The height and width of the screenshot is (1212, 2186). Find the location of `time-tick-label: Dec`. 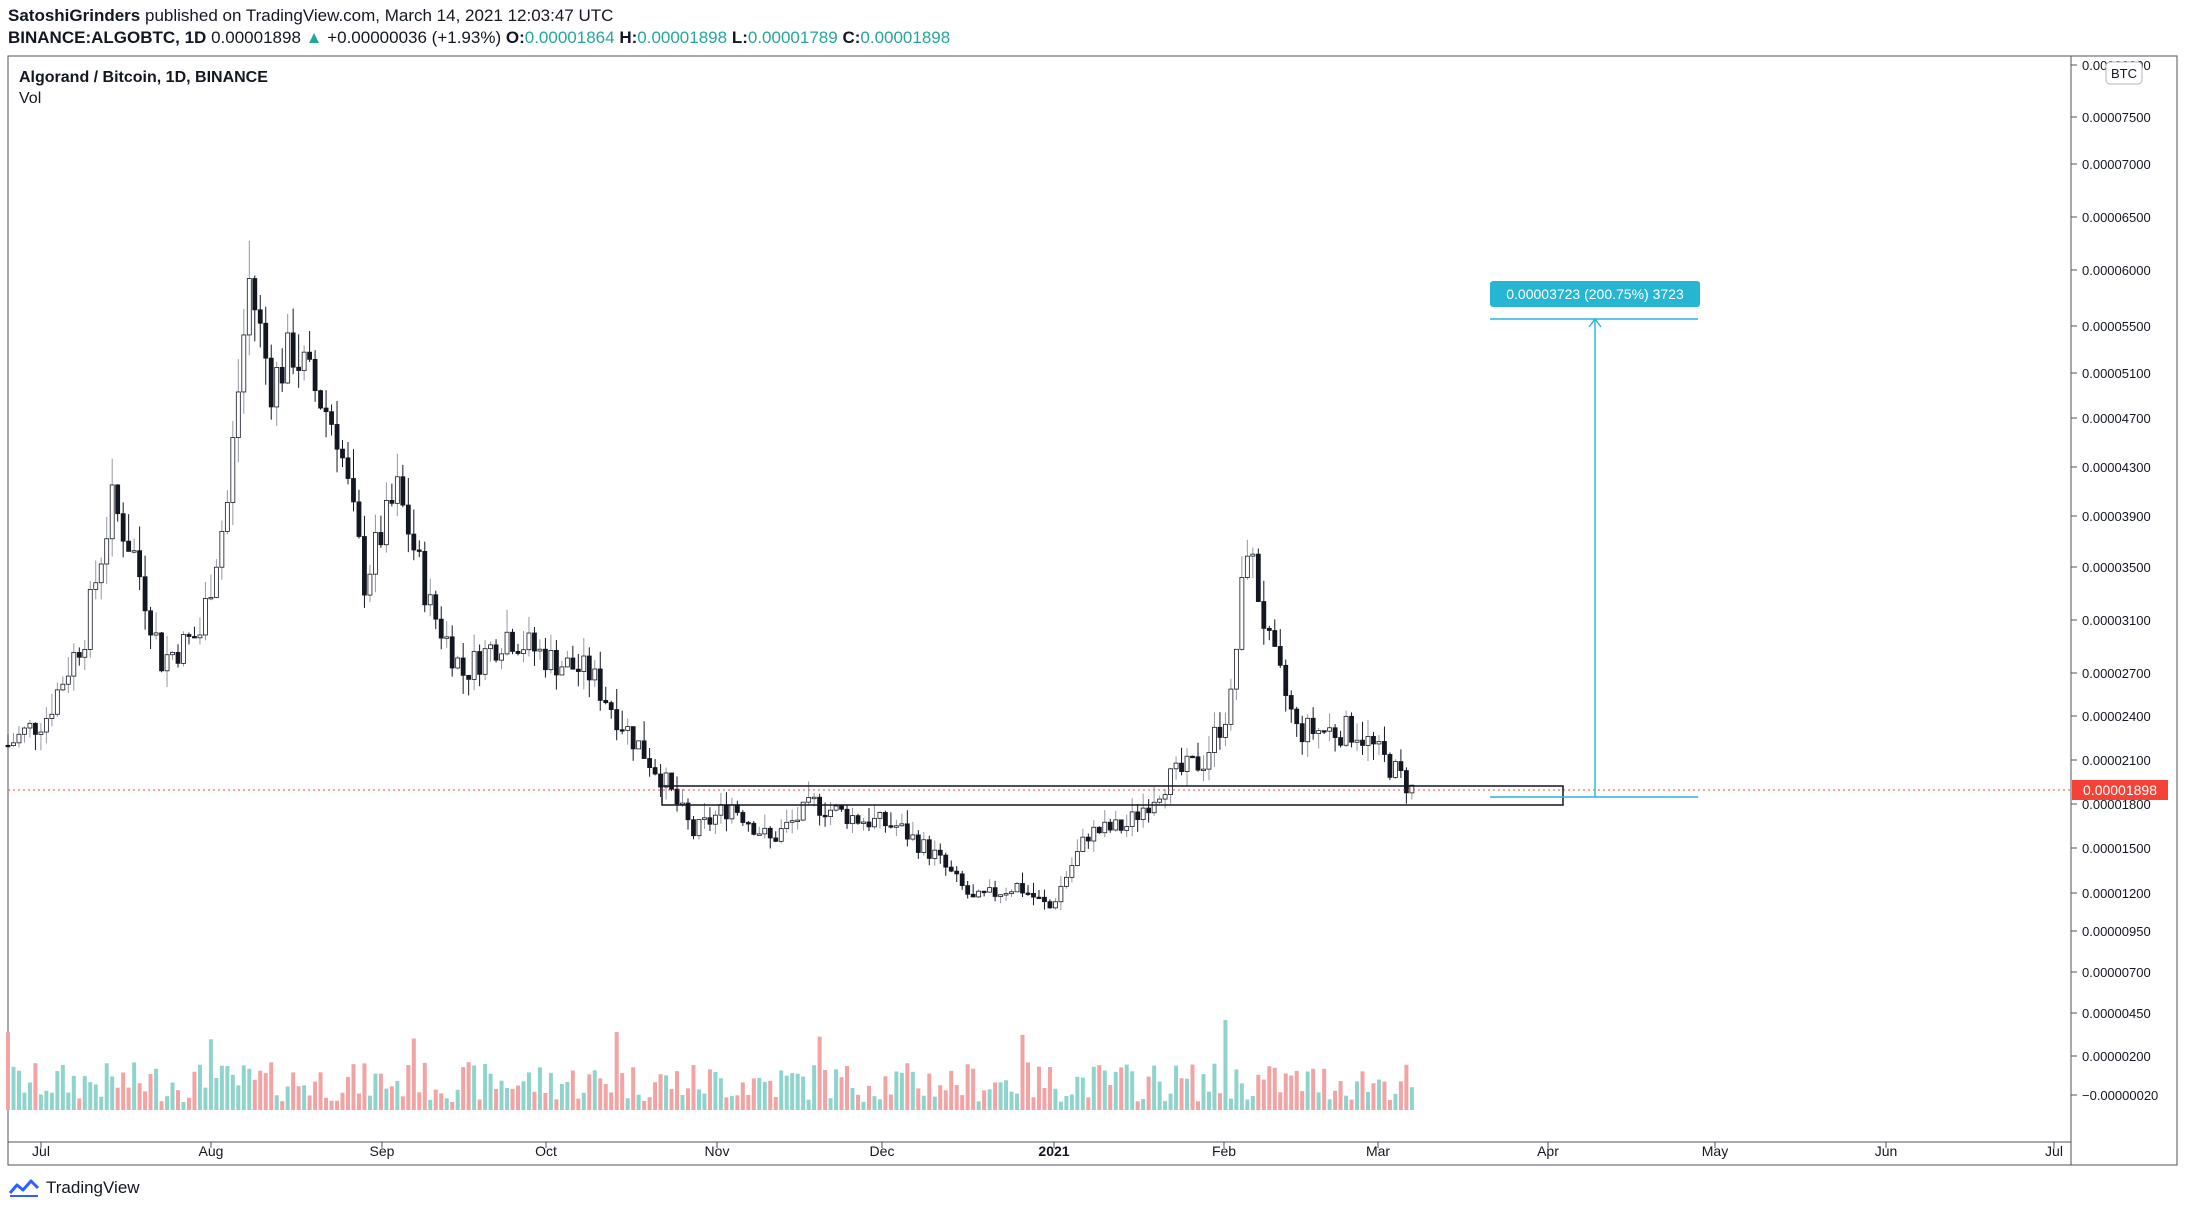

time-tick-label: Dec is located at coordinates (882, 1151).